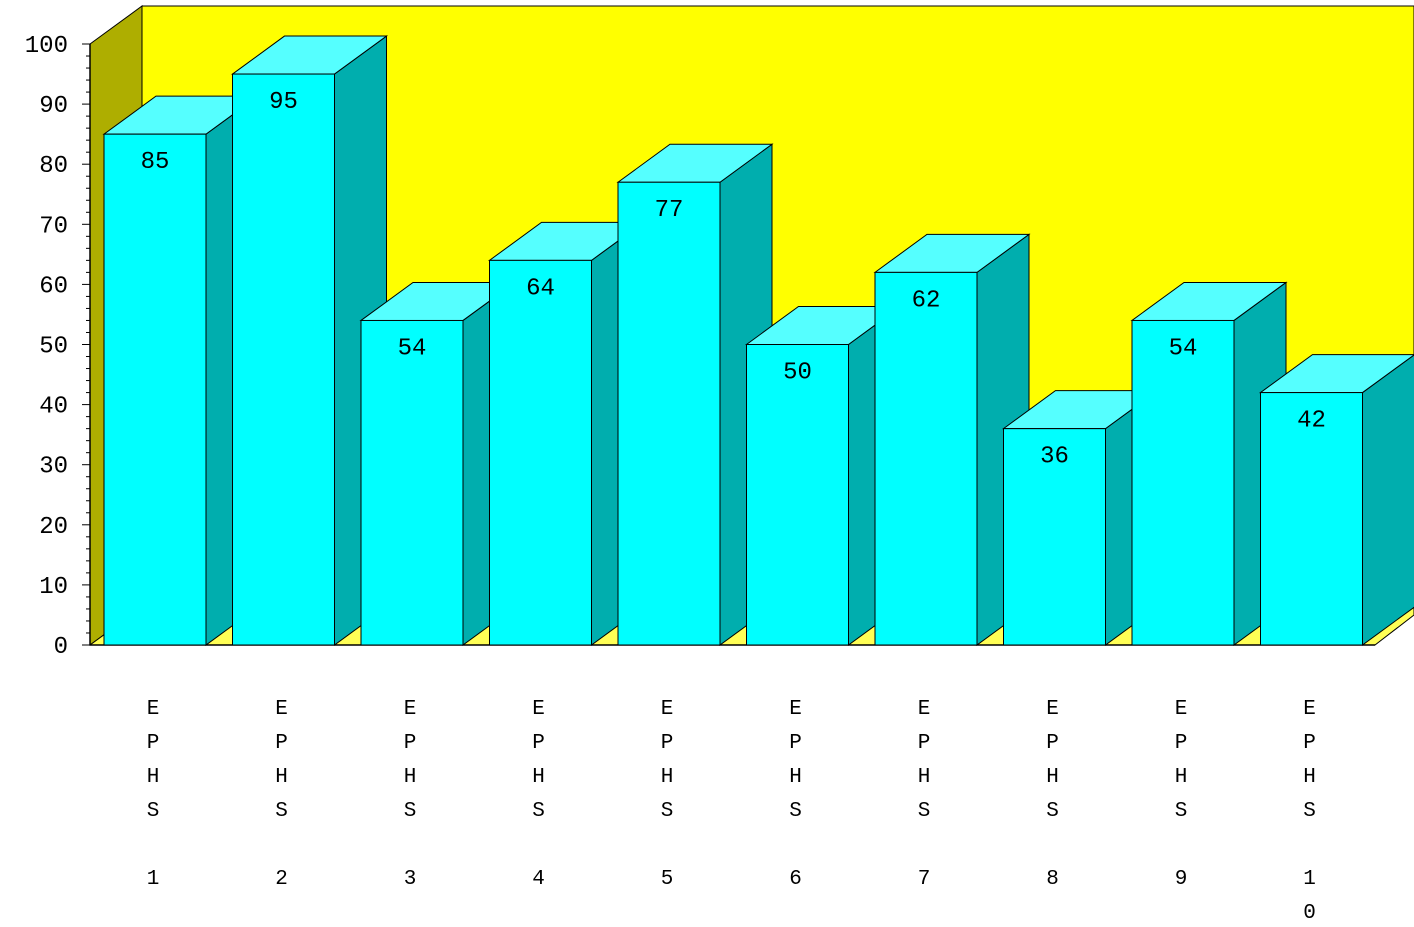 This screenshot has height=927, width=1414. What do you see at coordinates (926, 300) in the screenshot?
I see `data-label: 62` at bounding box center [926, 300].